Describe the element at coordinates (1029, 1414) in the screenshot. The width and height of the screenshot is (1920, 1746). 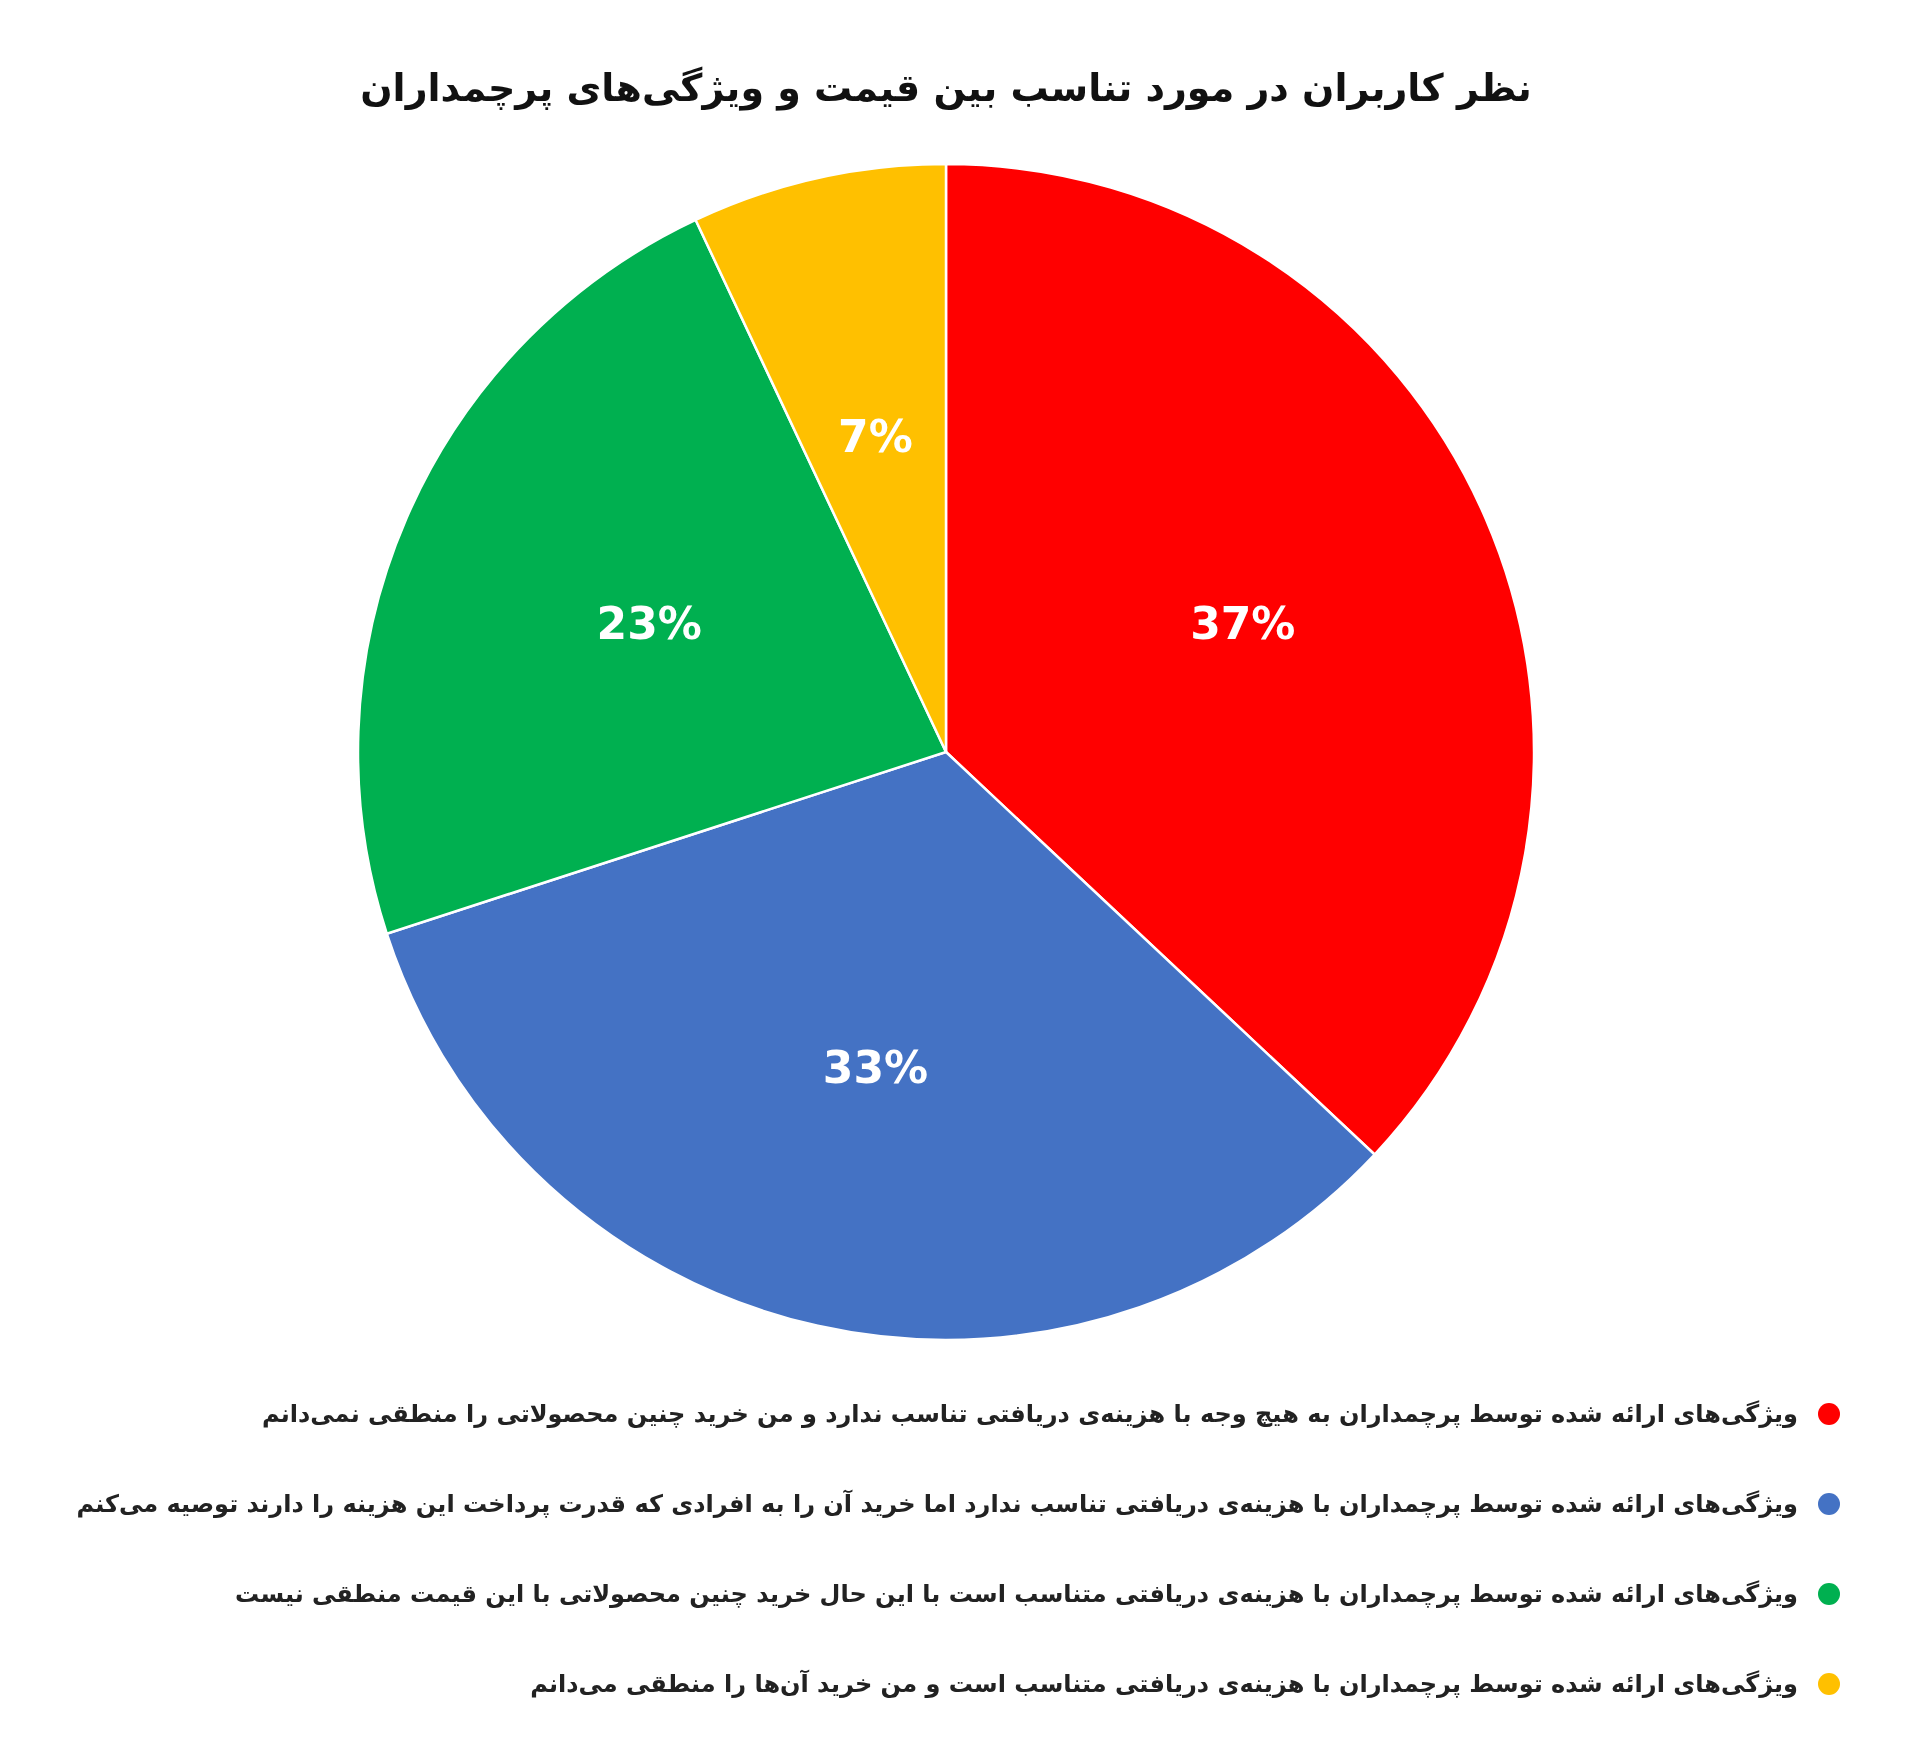
I see `legend-label: ویژگی‌های ارائه شده توسط پرچمداران به هیچ وجه با هزینه‌ی دریافتی تناسب ندارد و من خرید چنین محصولاتی را منطقی نمی‌دانم` at that location.